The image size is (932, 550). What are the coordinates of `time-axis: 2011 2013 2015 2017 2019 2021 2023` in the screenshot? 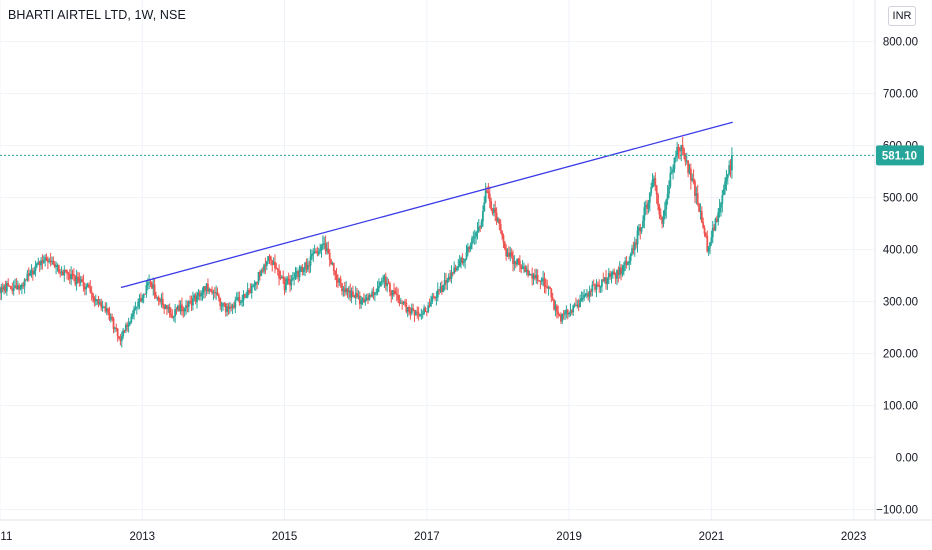 It's located at (433, 537).